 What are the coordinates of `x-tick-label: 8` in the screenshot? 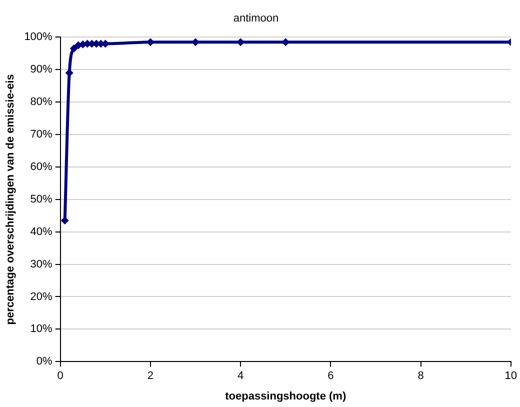 It's located at (421, 376).